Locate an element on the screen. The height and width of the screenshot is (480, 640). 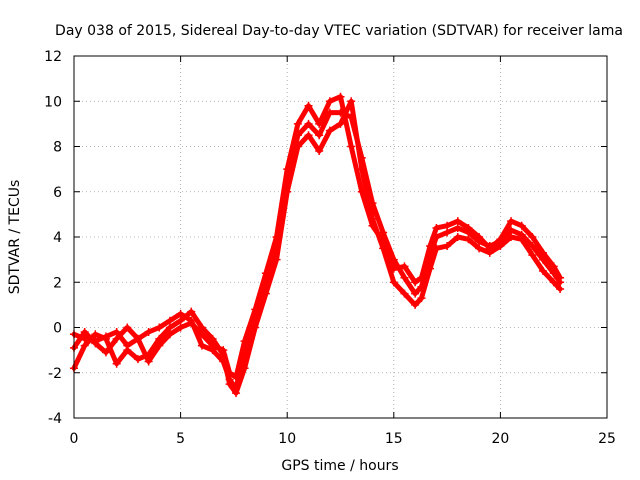
y-tick-label: 2 is located at coordinates (57, 283).